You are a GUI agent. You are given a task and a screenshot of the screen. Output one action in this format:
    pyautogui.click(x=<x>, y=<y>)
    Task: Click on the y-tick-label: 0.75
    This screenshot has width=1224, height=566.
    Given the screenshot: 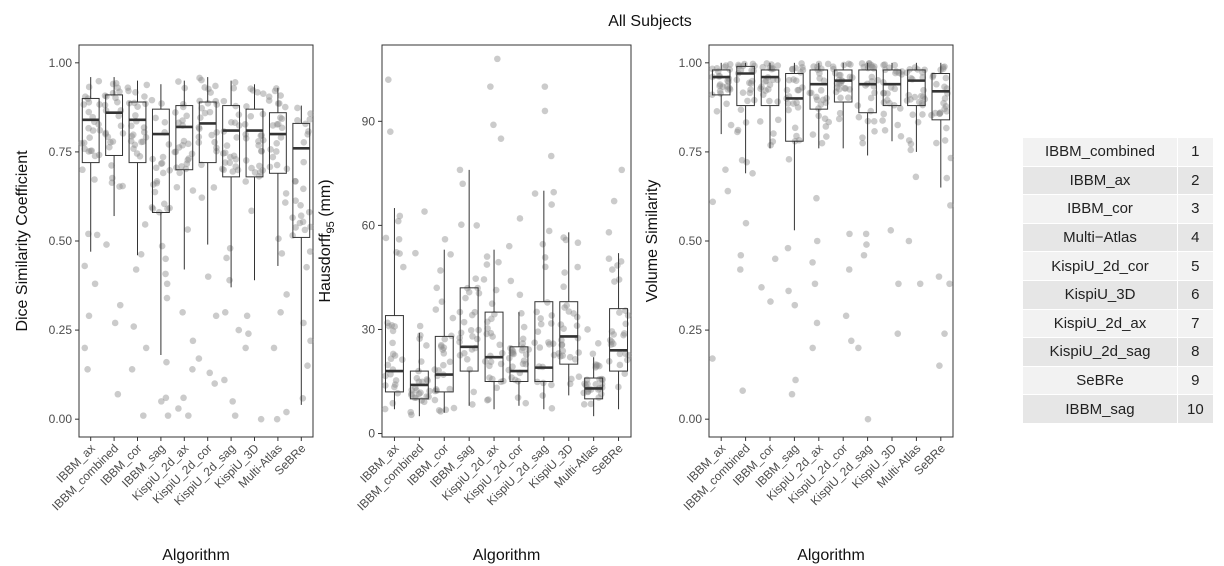 What is the action you would take?
    pyautogui.click(x=61, y=152)
    